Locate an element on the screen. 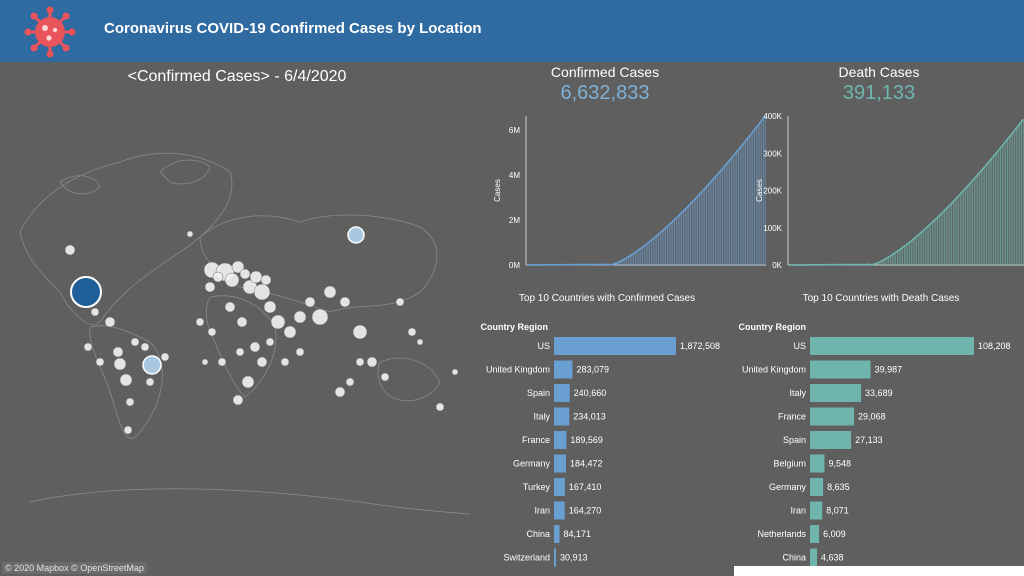  bar-value-label: 189,569 is located at coordinates (586, 440).